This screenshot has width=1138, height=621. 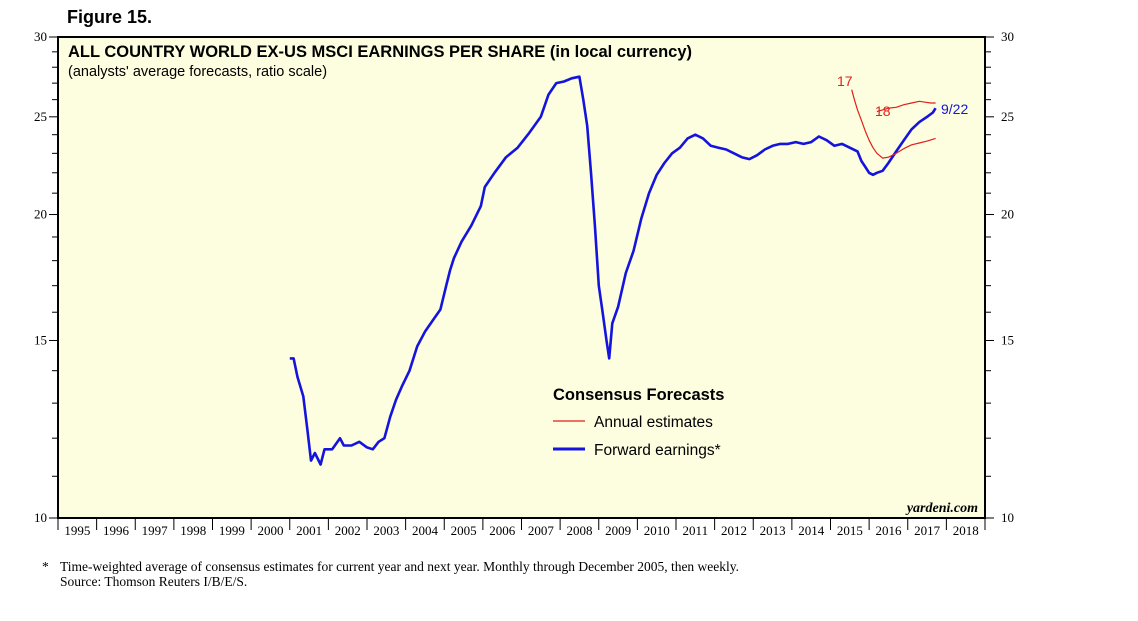 I want to click on y-tick-label-right: 15, so click(x=1007, y=339).